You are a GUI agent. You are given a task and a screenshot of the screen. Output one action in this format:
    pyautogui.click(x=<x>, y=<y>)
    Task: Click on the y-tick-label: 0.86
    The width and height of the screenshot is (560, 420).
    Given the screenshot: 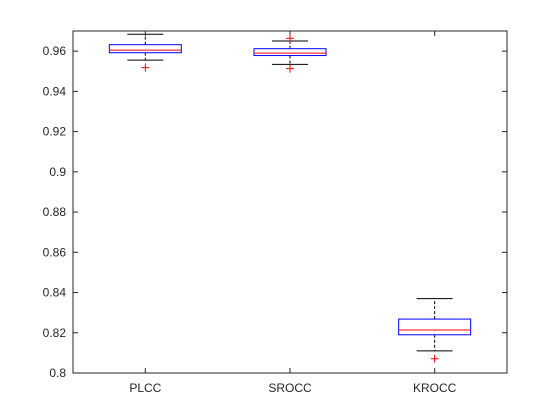 What is the action you would take?
    pyautogui.click(x=55, y=252)
    